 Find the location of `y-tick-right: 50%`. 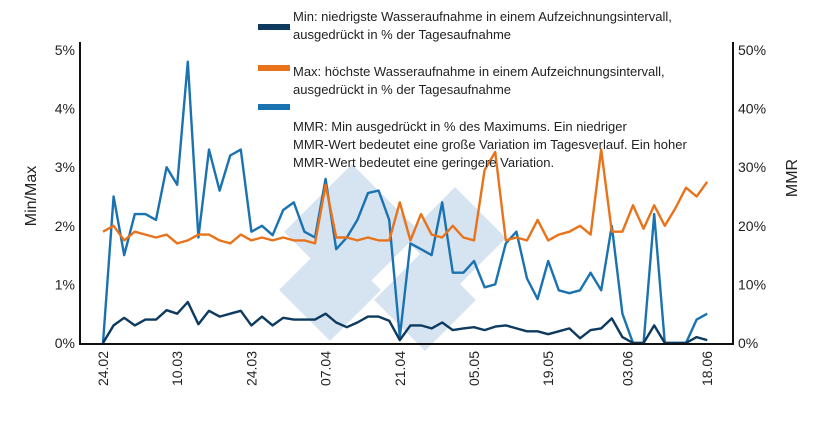

y-tick-right: 50% is located at coordinates (752, 50).